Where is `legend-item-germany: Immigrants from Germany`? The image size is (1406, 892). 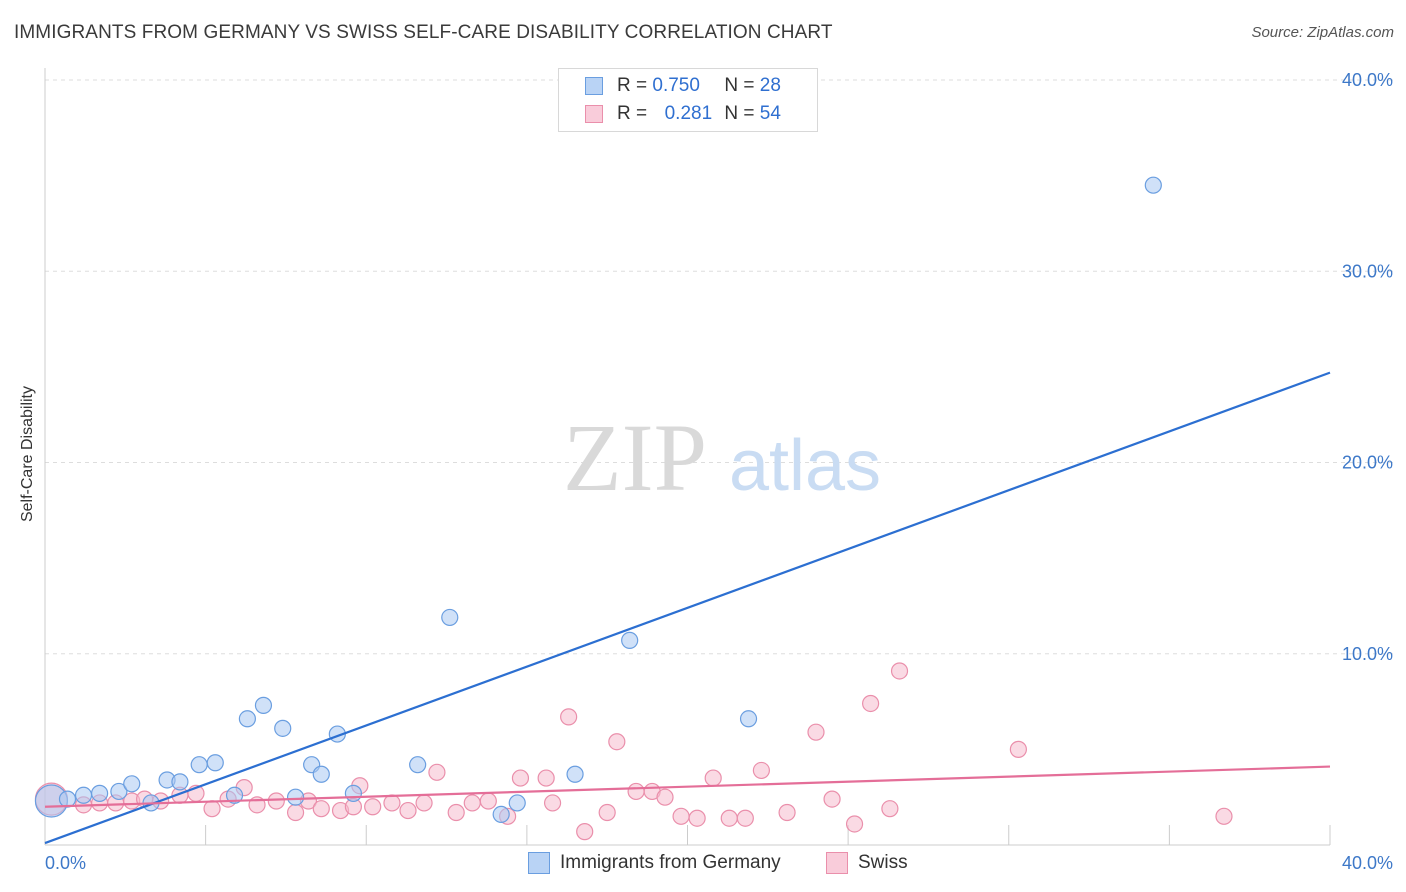 legend-item-germany: Immigrants from Germany is located at coordinates (654, 863).